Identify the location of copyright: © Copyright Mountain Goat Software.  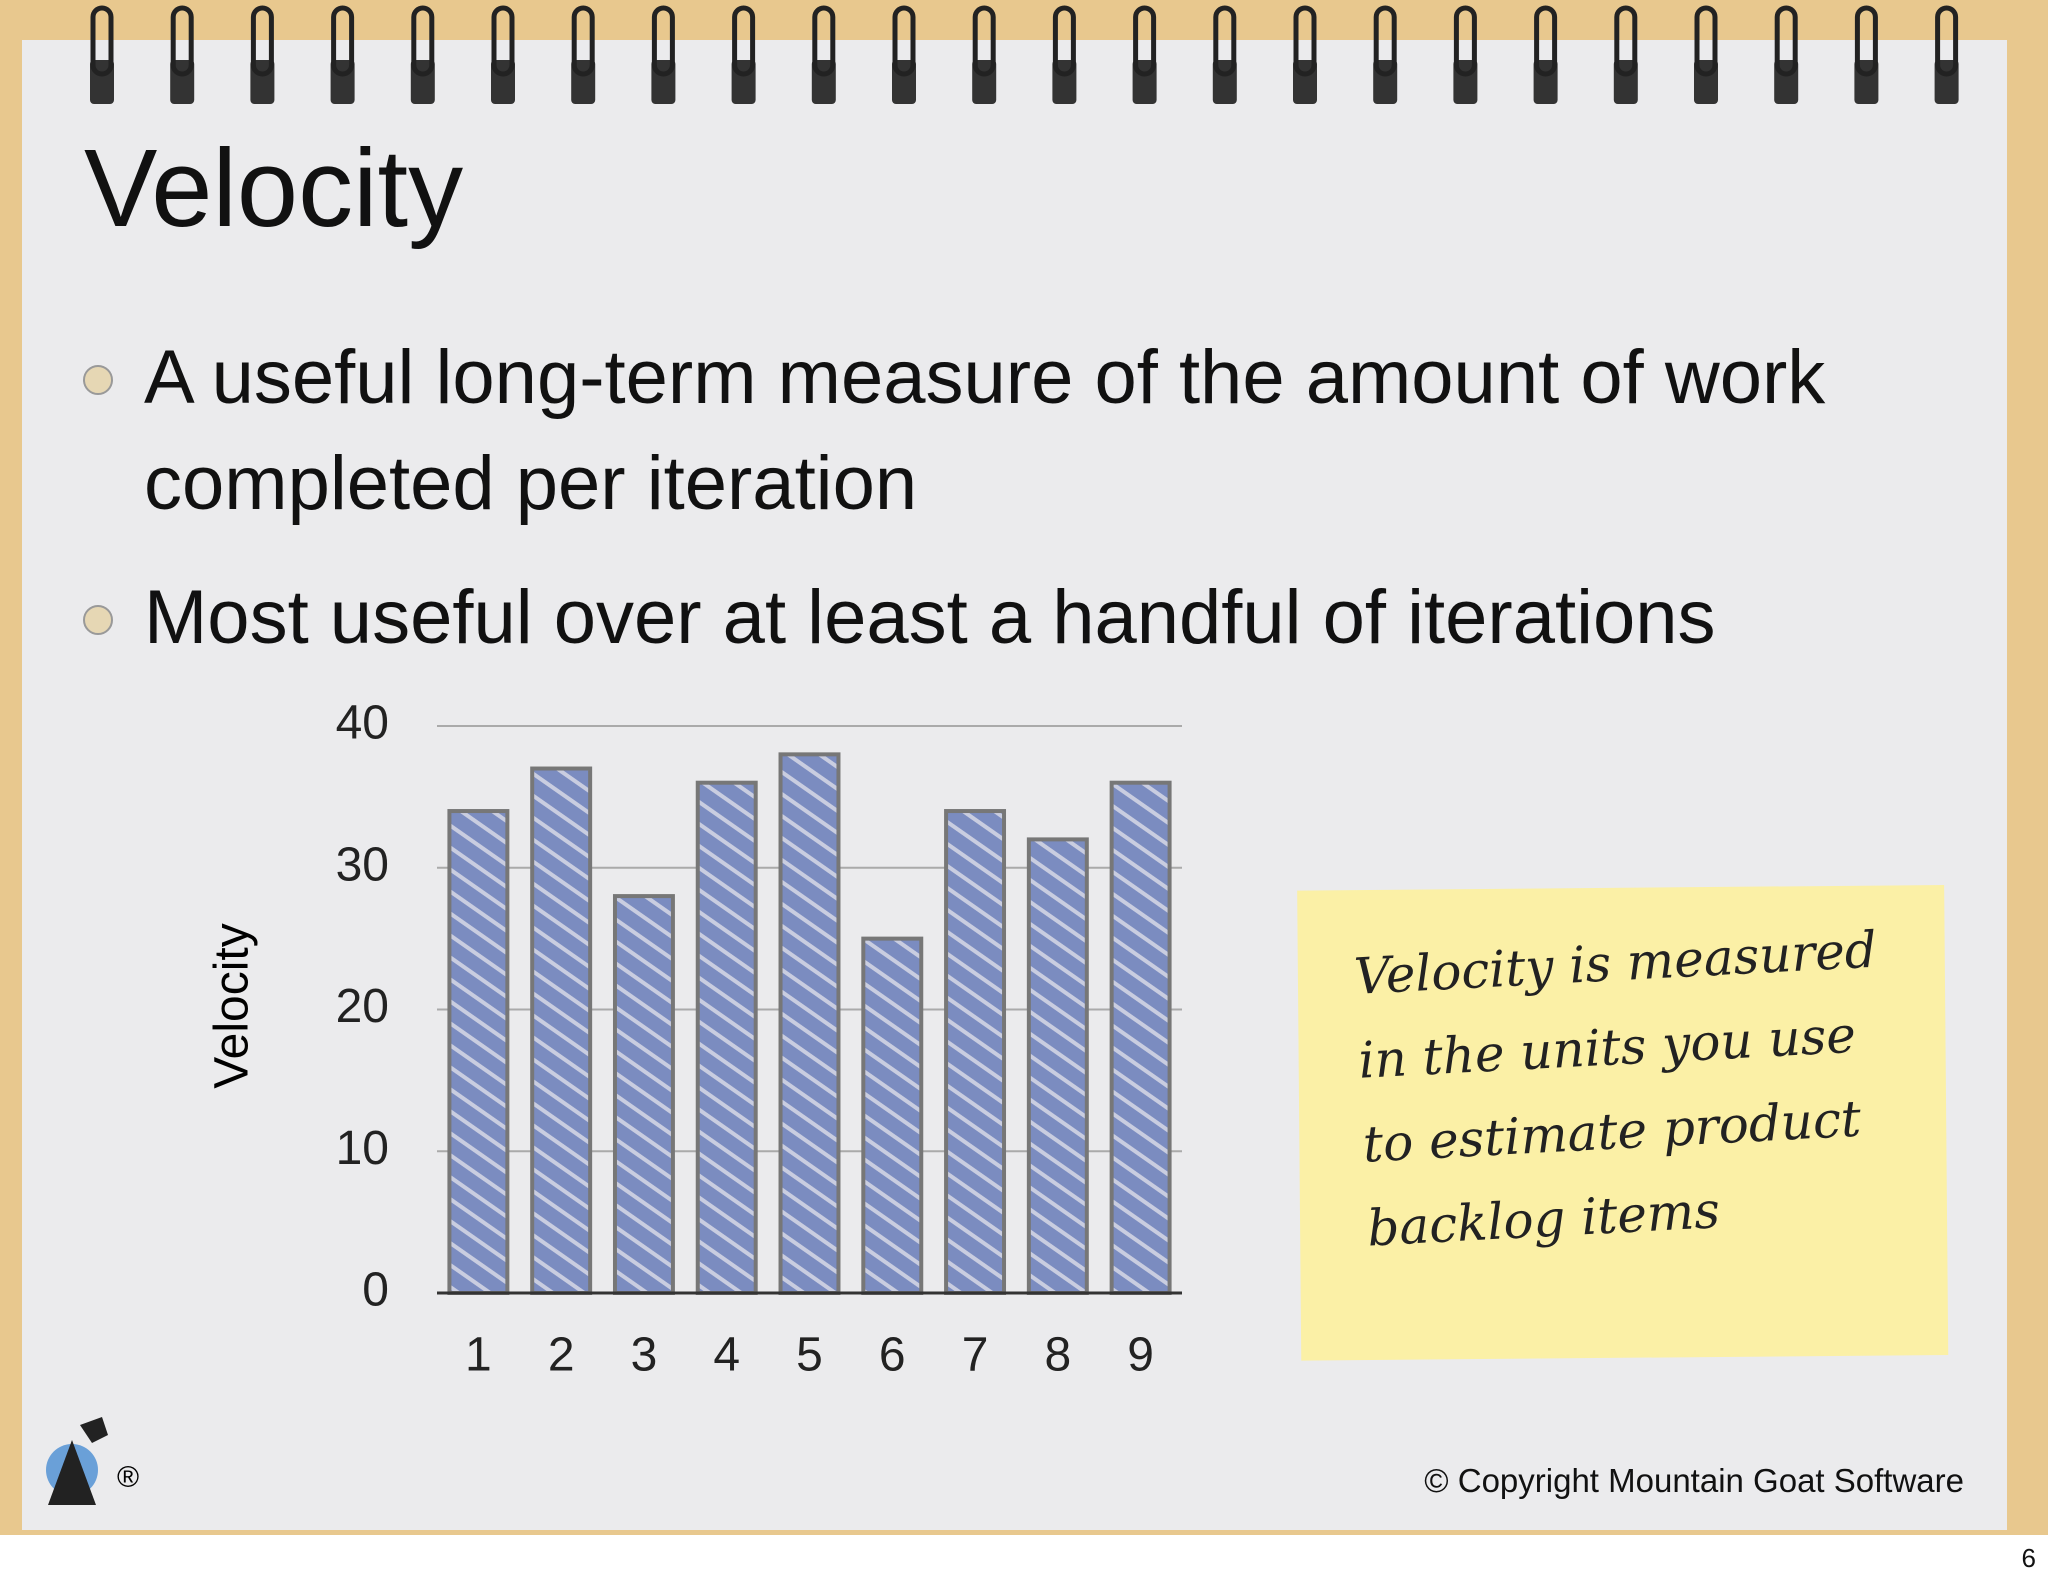
(1694, 1480).